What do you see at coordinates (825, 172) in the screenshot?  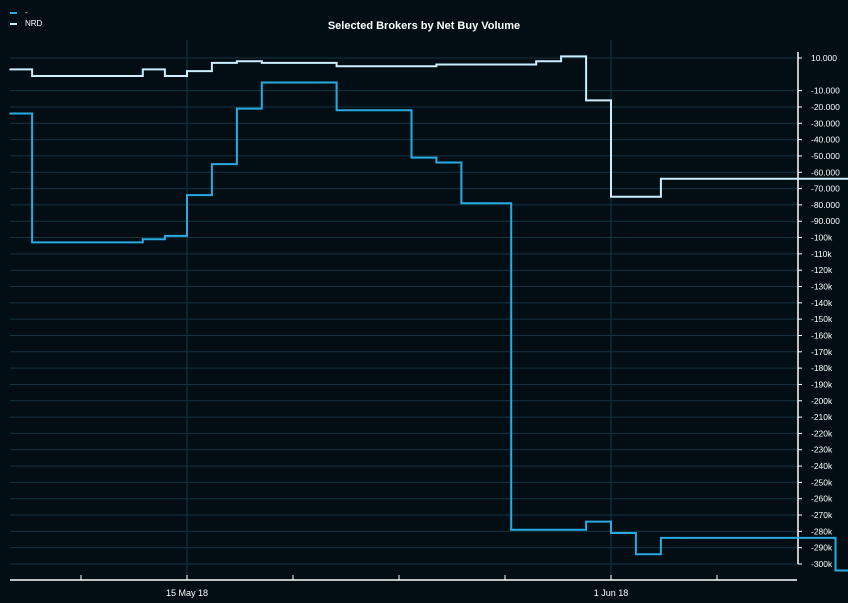 I see `y-tick-label: -60.000` at bounding box center [825, 172].